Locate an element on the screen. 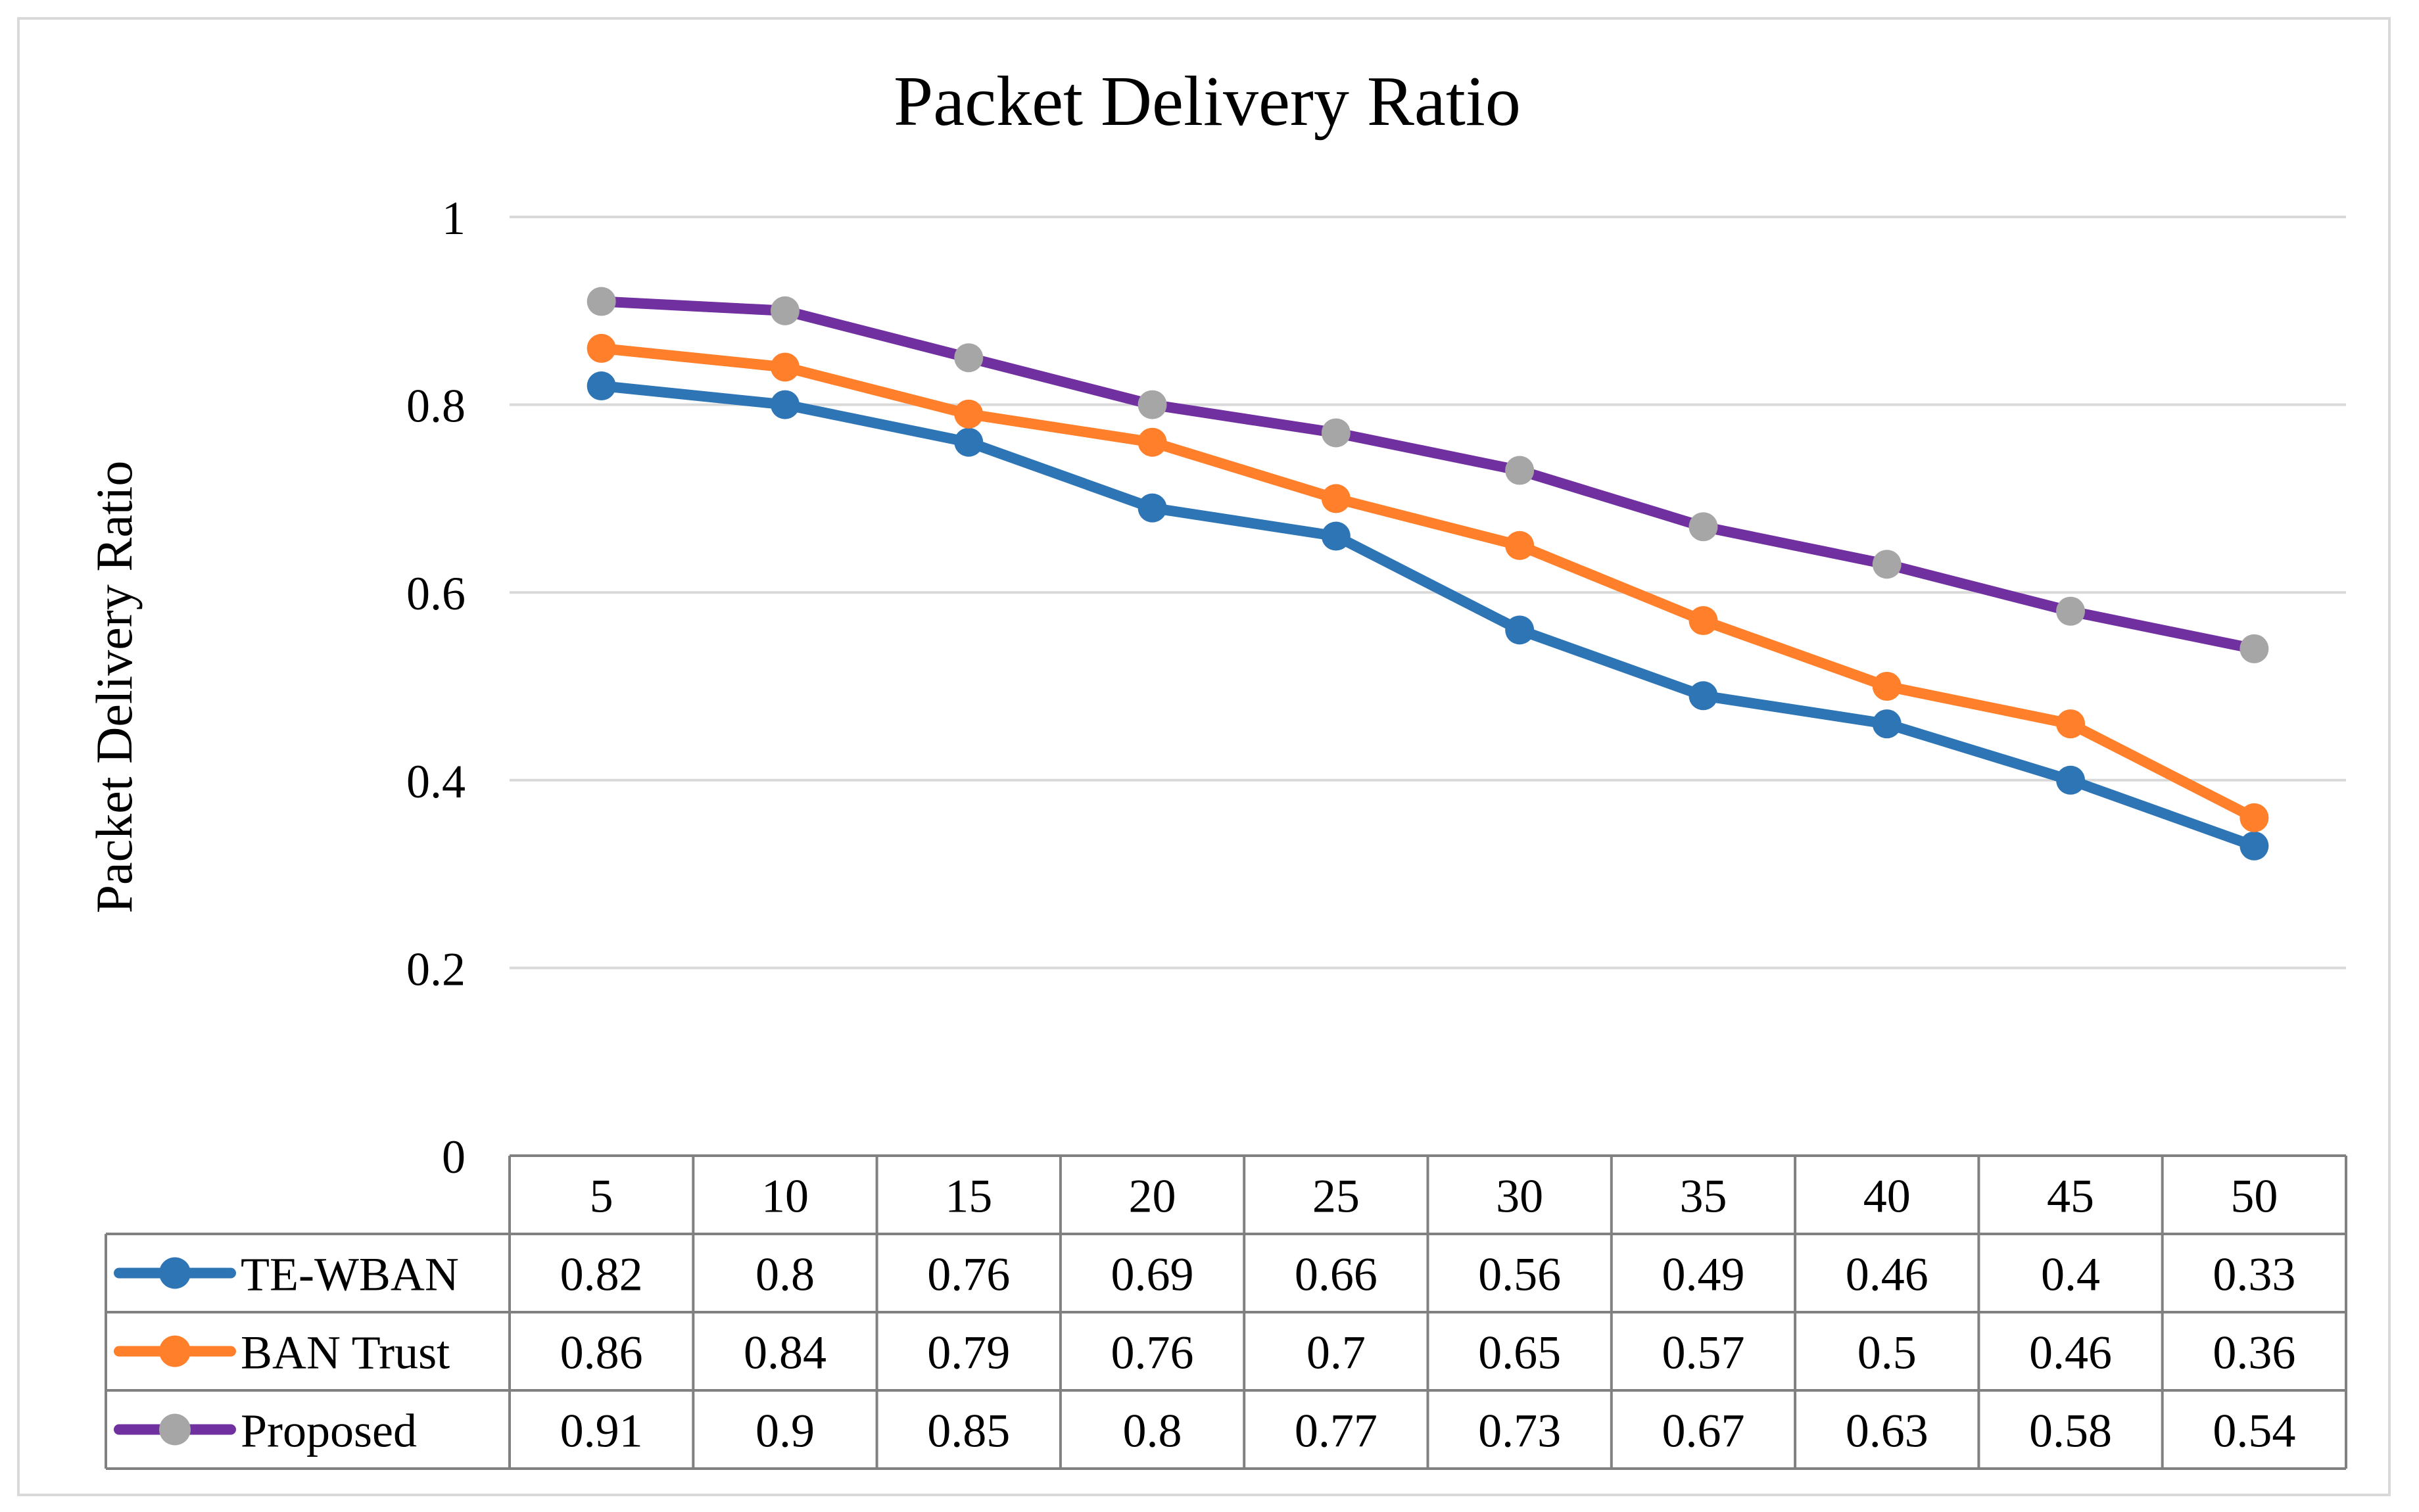  legend-marker-TE-WBAN is located at coordinates (175, 1273).